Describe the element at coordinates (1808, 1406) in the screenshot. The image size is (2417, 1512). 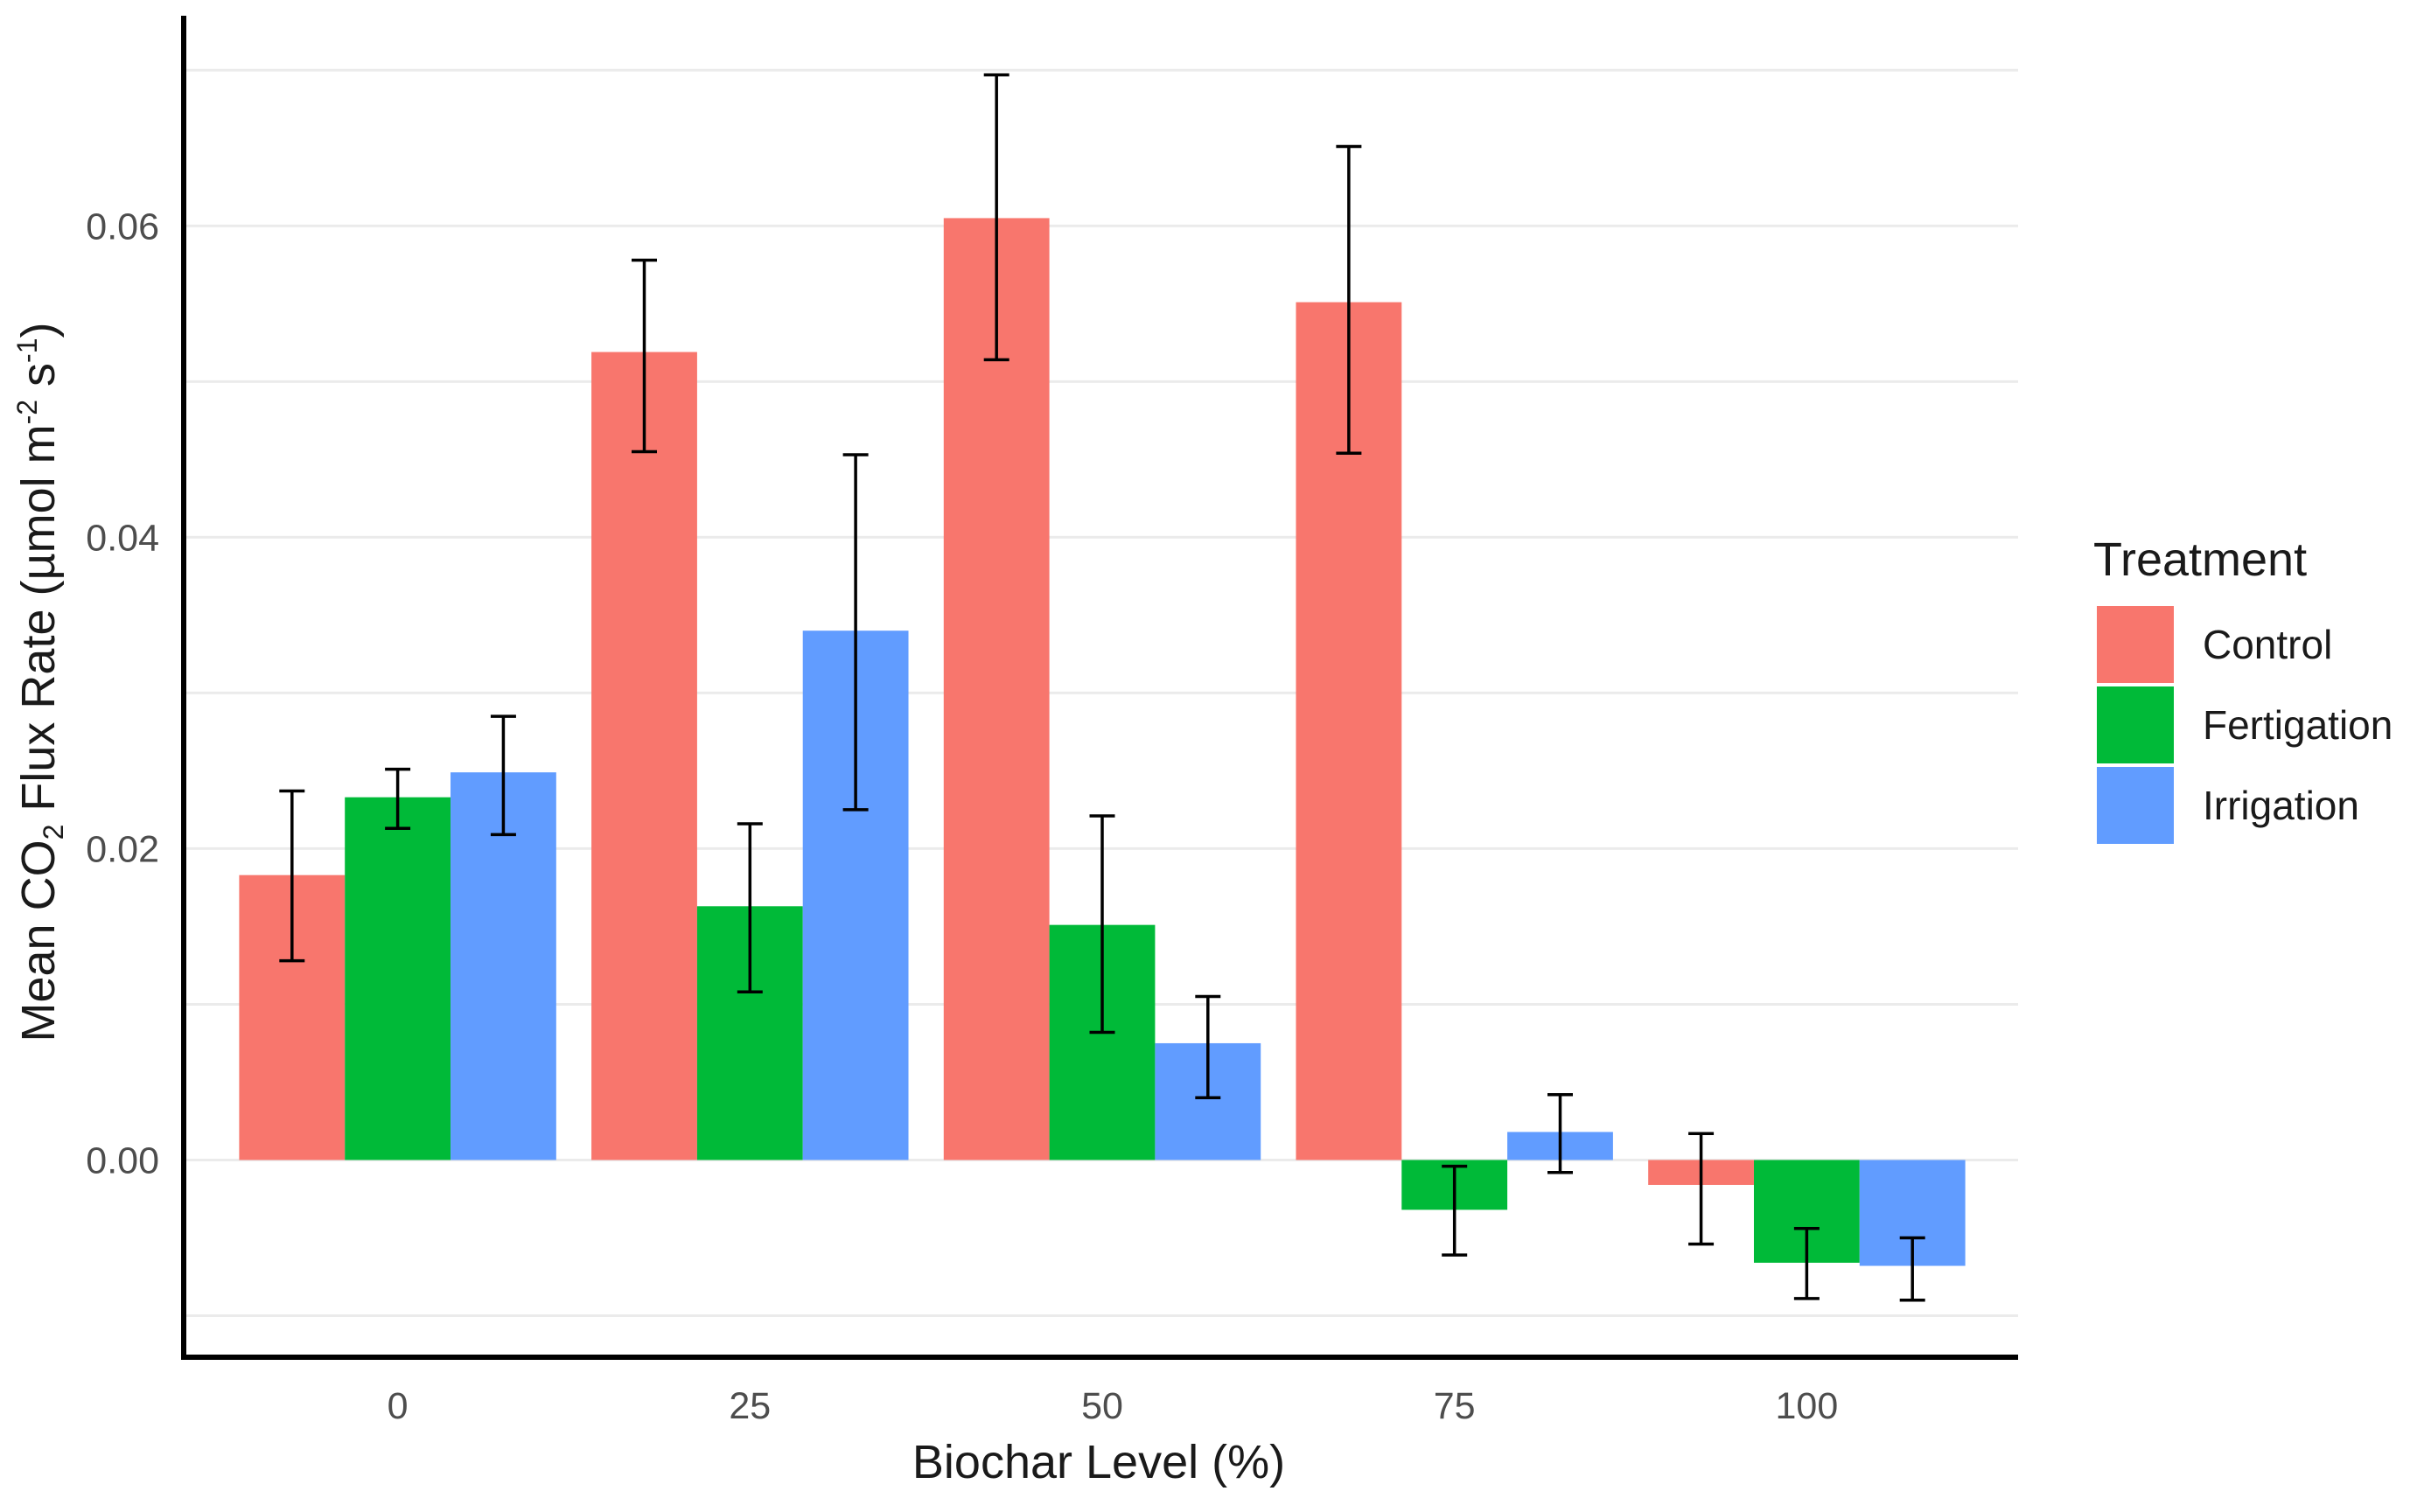
I see `x-tick-label-100: 100` at that location.